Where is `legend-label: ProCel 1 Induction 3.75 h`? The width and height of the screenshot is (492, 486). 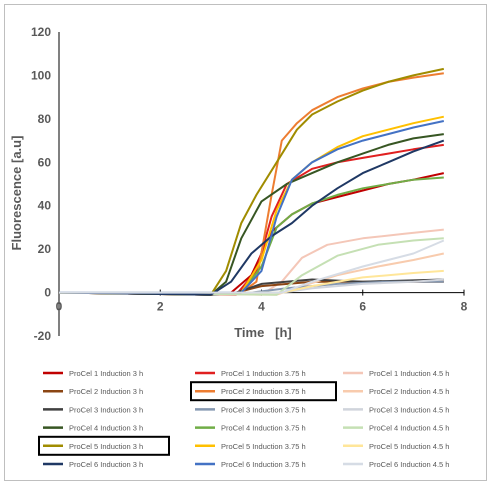 legend-label: ProCel 1 Induction 3.75 h is located at coordinates (263, 373).